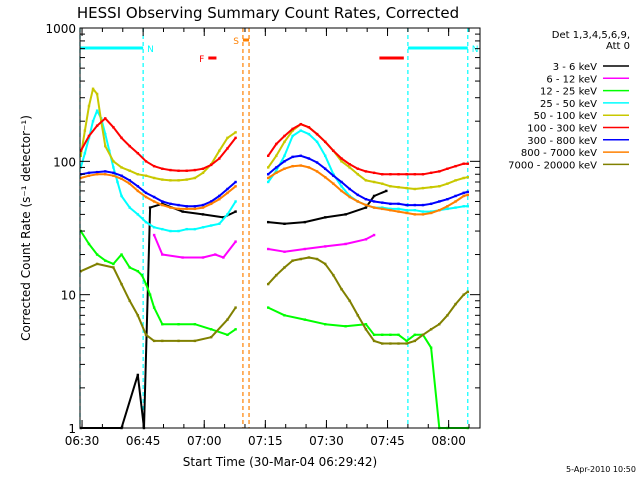 This screenshot has width=640, height=480. I want to click on y-tick-label: 100, so click(64, 162).